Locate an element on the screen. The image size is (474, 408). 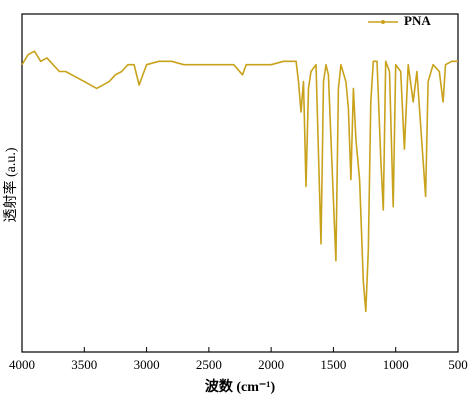
x-tick-label: 2500 is located at coordinates (209, 364).